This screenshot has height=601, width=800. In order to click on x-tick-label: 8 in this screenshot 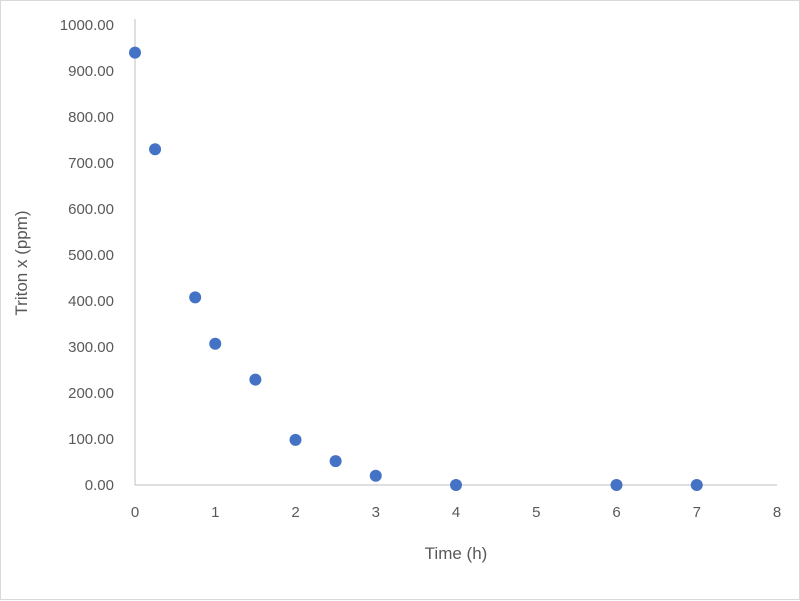, I will do `click(777, 512)`.